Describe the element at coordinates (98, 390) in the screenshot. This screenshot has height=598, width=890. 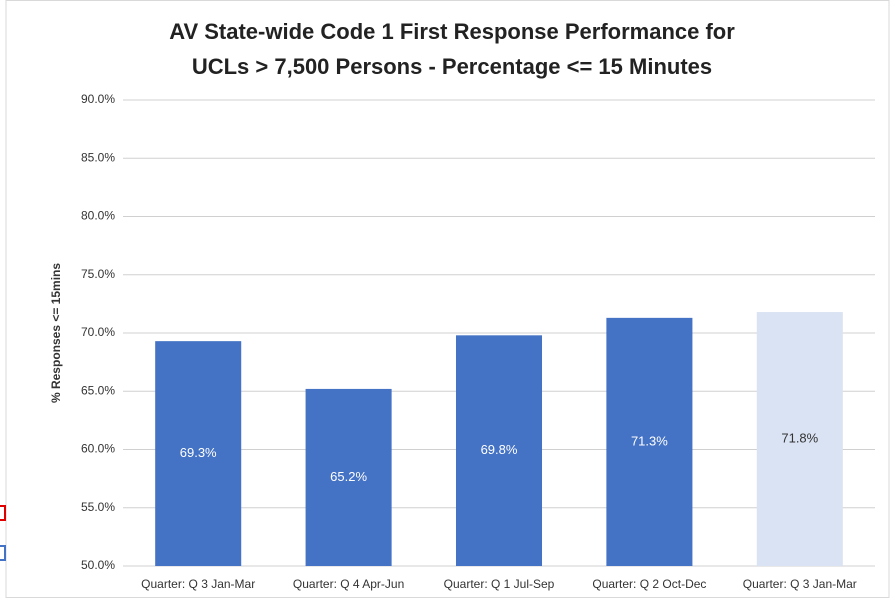
I see `y-tick-label: 65.0%` at that location.